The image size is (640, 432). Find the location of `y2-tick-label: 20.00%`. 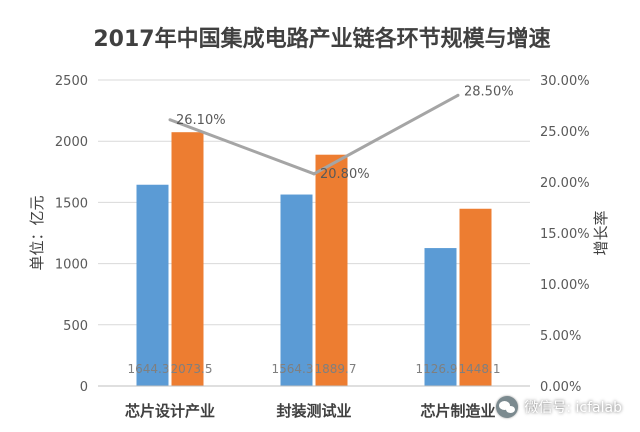

y2-tick-label: 20.00% is located at coordinates (565, 183).